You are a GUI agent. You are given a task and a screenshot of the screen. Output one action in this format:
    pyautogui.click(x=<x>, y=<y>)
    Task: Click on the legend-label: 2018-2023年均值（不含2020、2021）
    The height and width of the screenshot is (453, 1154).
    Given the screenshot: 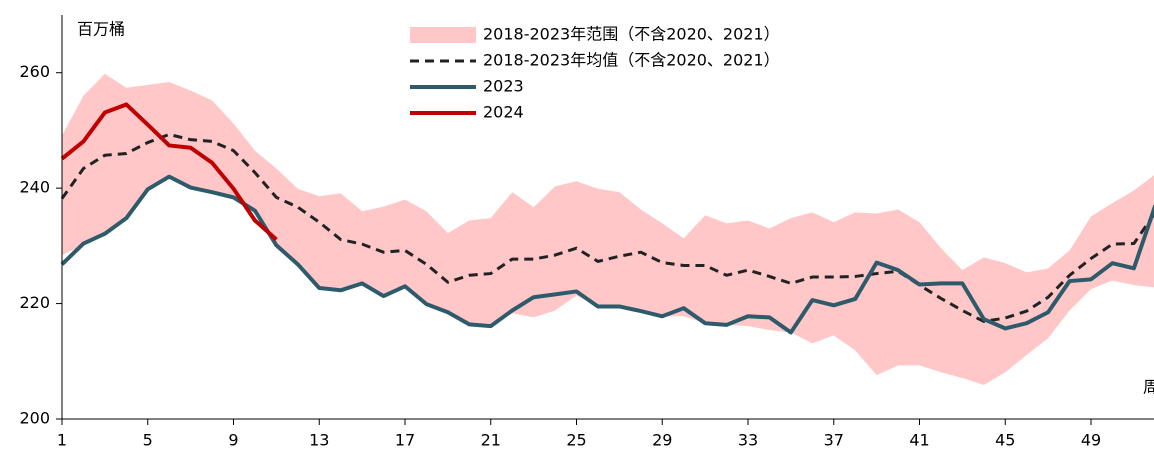 What is the action you would take?
    pyautogui.click(x=631, y=60)
    